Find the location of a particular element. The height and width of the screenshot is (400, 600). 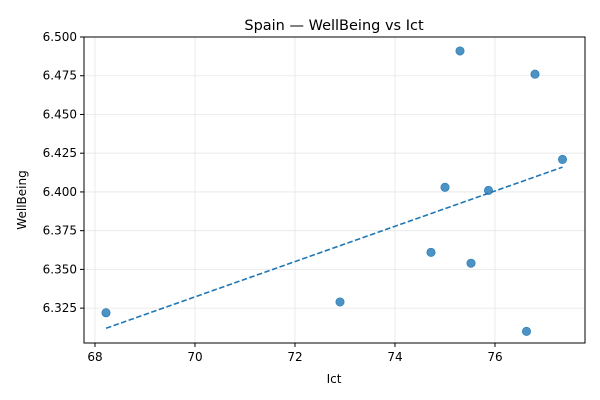

y-tick-label: 6.325 is located at coordinates (60, 308).